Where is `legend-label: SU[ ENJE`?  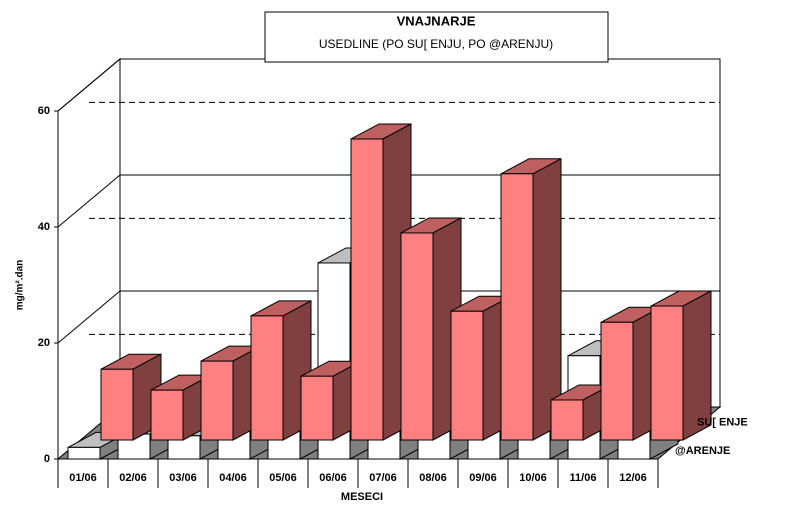 legend-label: SU[ ENJE is located at coordinates (722, 422).